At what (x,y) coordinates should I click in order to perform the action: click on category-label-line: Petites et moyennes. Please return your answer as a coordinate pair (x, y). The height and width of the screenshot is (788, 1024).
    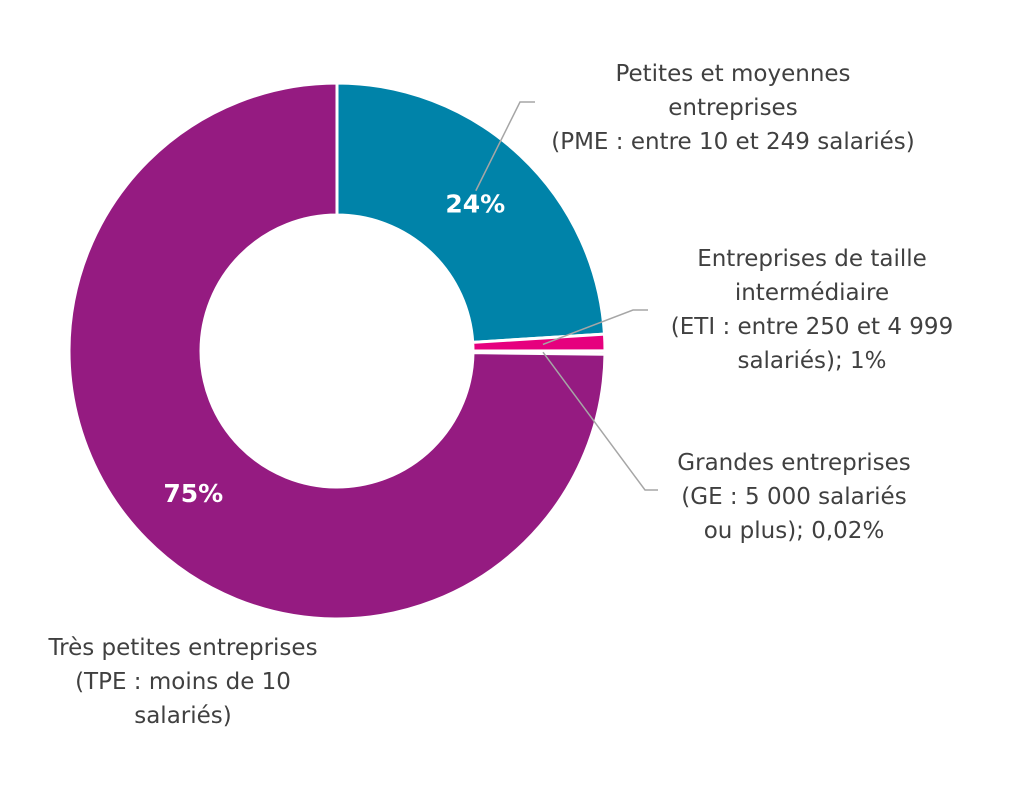
    Looking at the image, I should click on (732, 74).